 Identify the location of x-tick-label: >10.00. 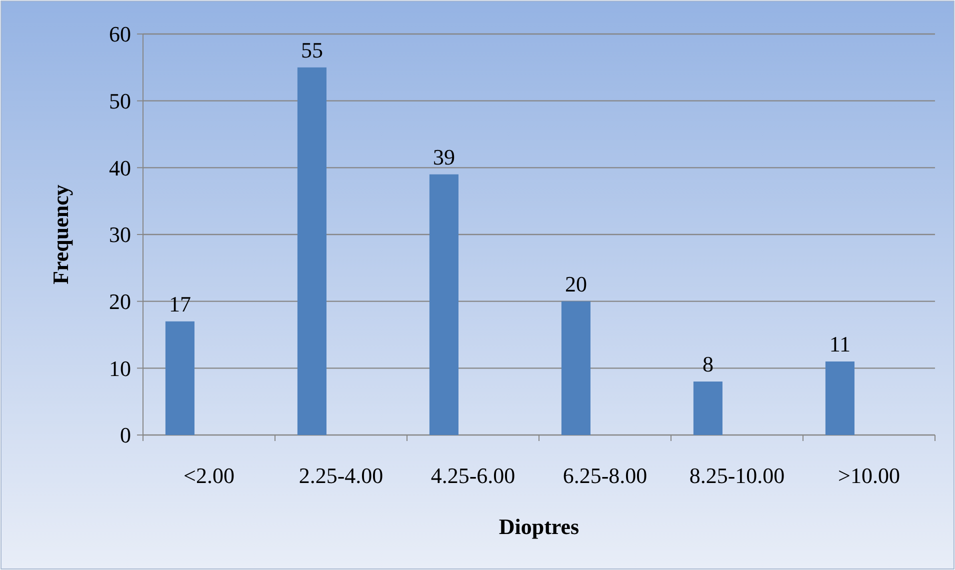
(869, 475).